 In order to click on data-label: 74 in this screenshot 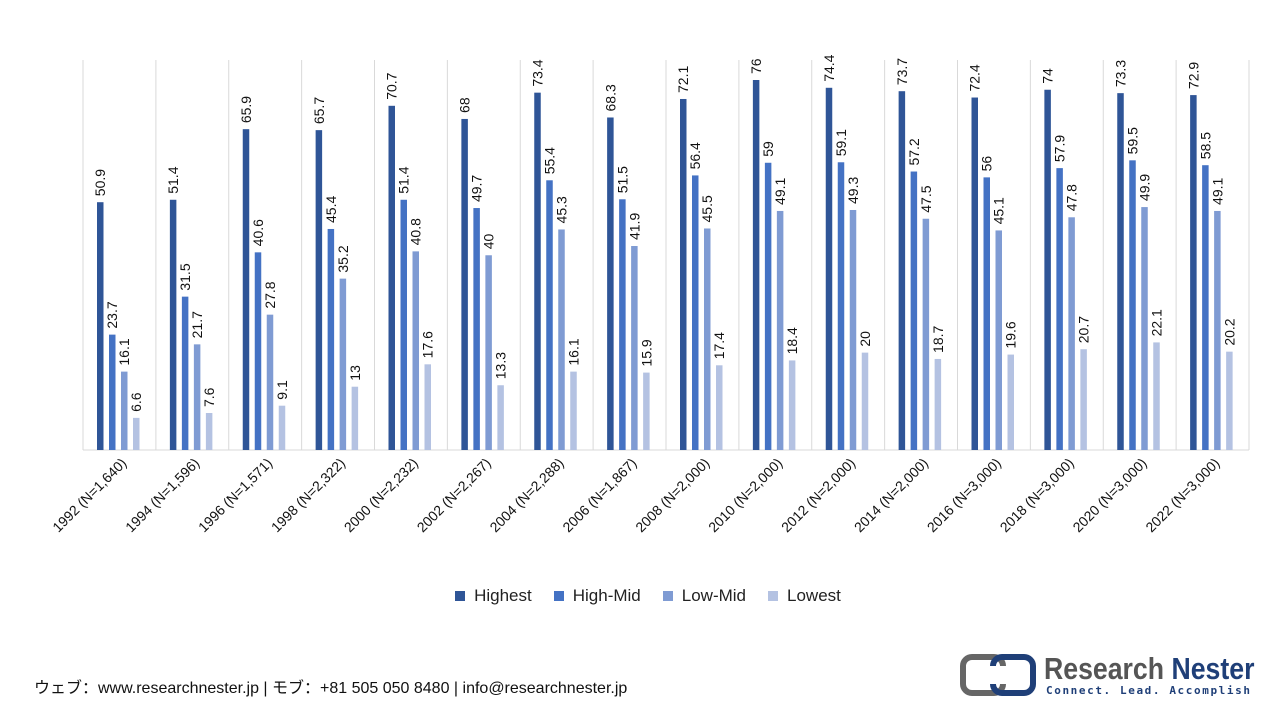, I will do `click(1048, 76)`.